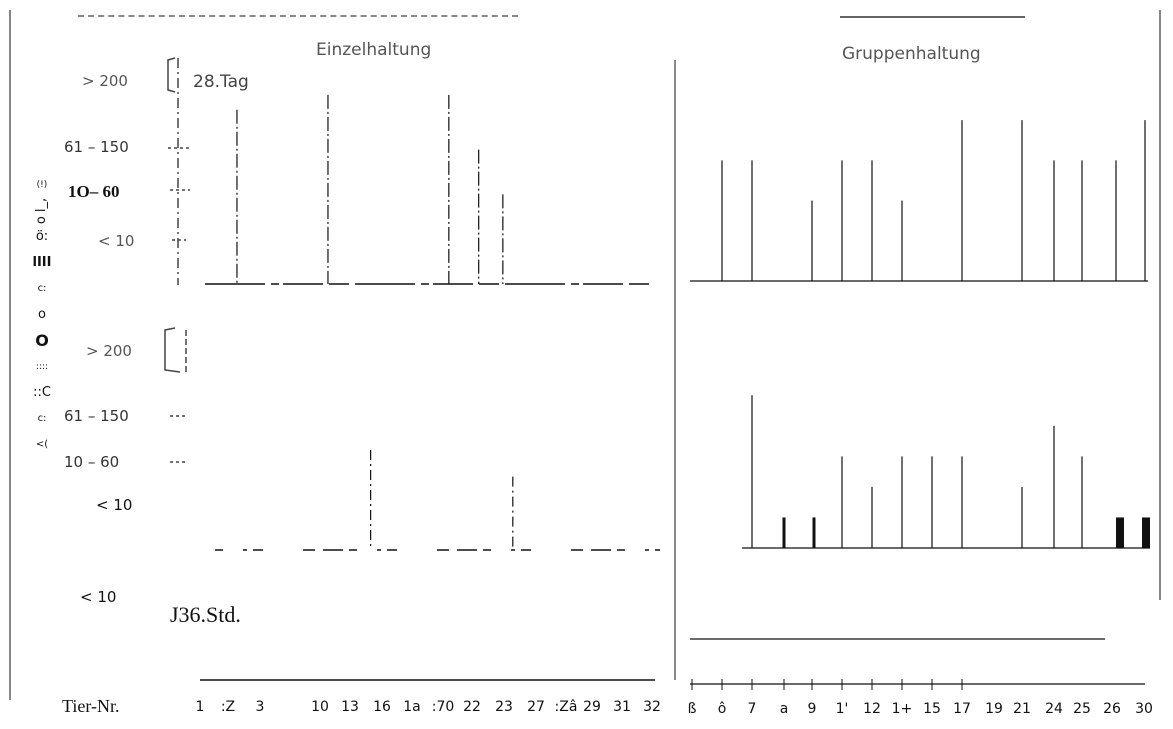 The image size is (1173, 729). Describe the element at coordinates (91, 706) in the screenshot. I see `tier-nr-label: Tier-Nr.` at that location.